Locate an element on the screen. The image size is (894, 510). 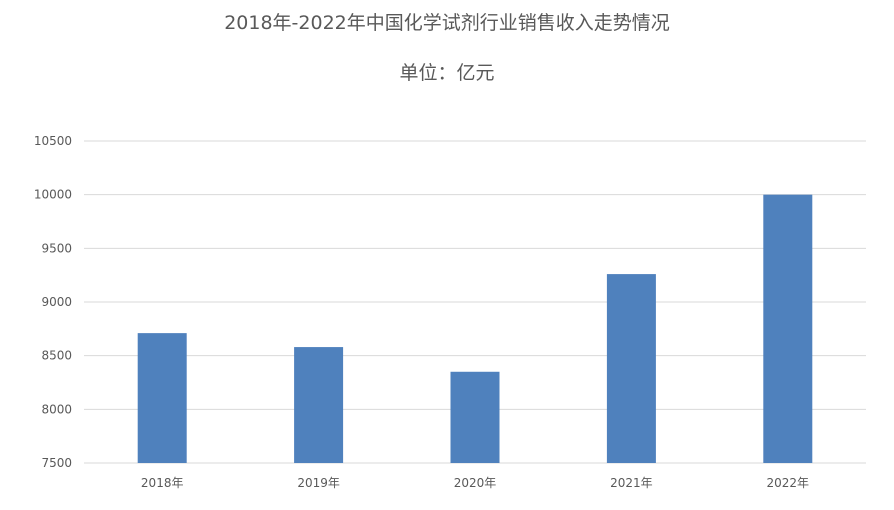
x-tick-label: 2019年 is located at coordinates (318, 483).